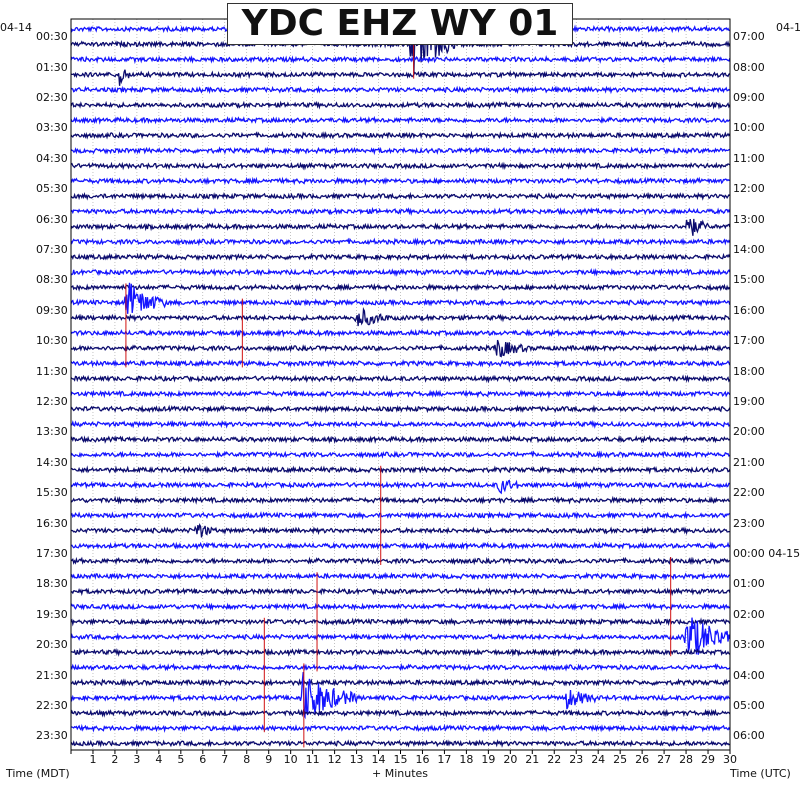 The image size is (800, 800). Describe the element at coordinates (749, 645) in the screenshot. I see `right-time-label: 03:00` at that location.